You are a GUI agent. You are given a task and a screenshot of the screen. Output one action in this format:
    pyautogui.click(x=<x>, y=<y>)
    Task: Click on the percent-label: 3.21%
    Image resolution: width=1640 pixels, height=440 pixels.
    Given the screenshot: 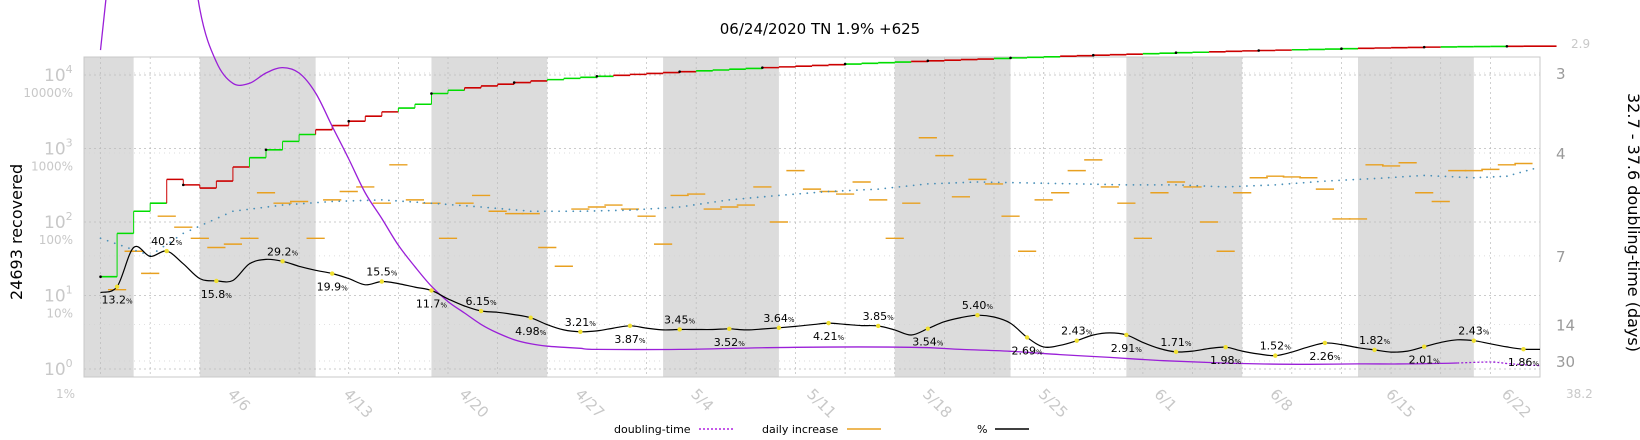 What is the action you would take?
    pyautogui.click(x=581, y=322)
    